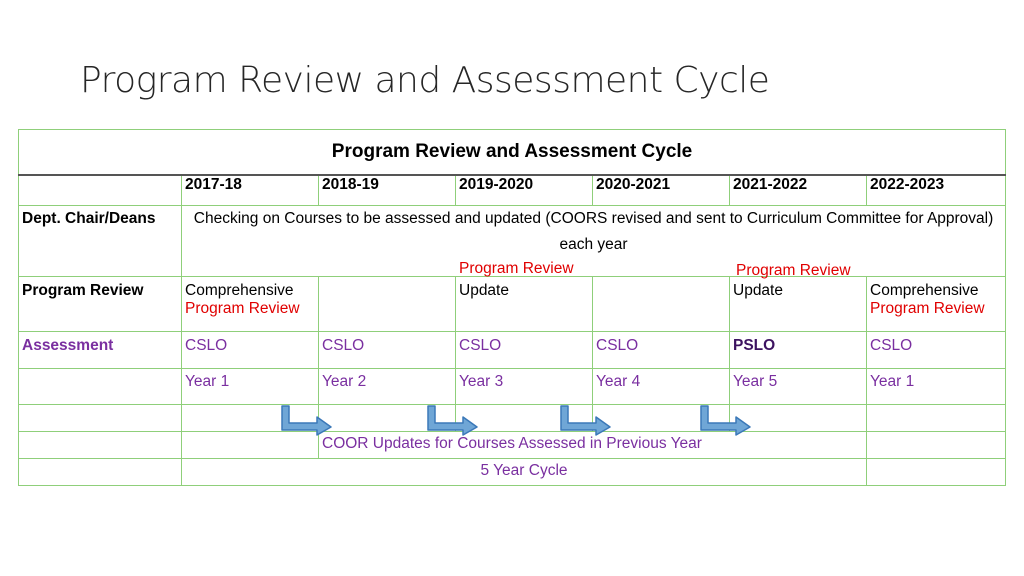 The height and width of the screenshot is (576, 1024). Describe the element at coordinates (100, 304) in the screenshot. I see `program-review-label: Program Review` at that location.